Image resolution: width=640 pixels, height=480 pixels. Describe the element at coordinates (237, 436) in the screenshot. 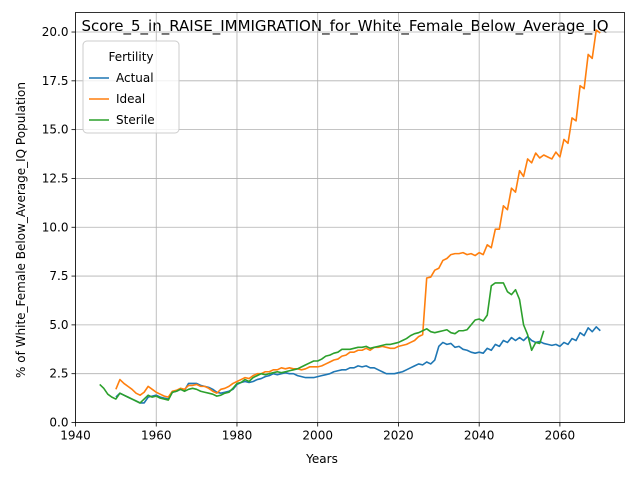

I see `x-tick-label: 1980` at that location.